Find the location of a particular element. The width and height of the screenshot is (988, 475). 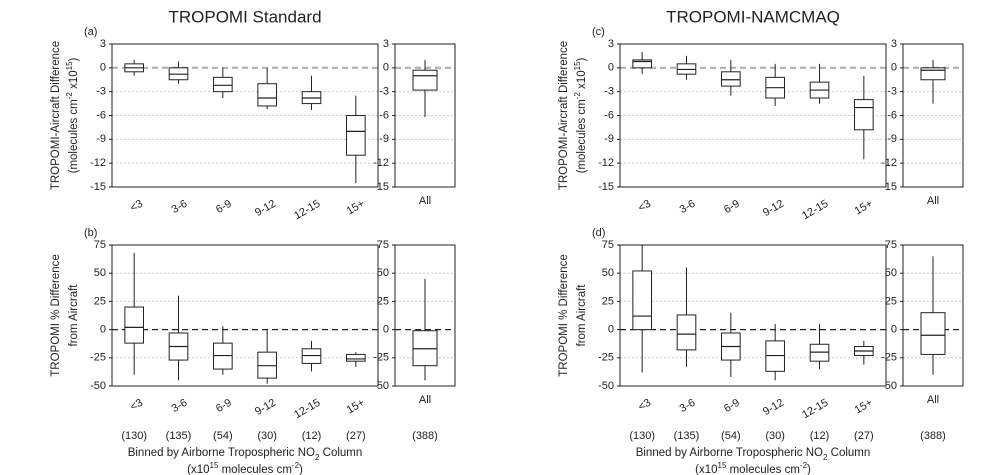

count-label: (135) is located at coordinates (179, 436).